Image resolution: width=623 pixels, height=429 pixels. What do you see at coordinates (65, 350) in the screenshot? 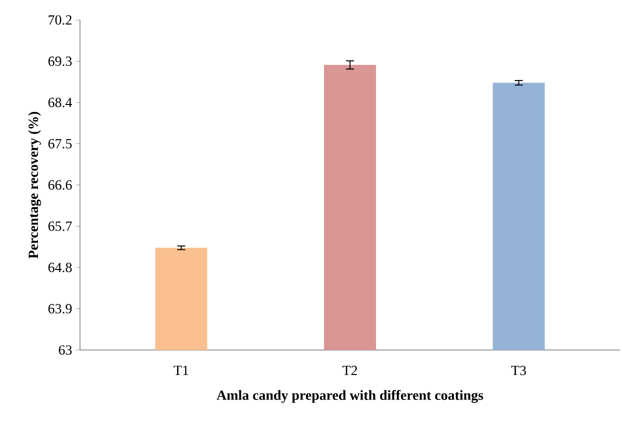
I see `y-tick-label: 63` at bounding box center [65, 350].